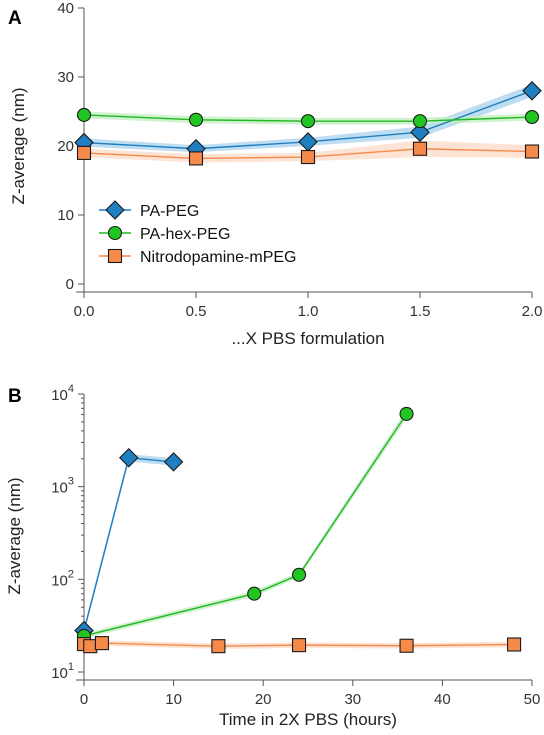  Describe the element at coordinates (71, 389) in the screenshot. I see `y-tick-exponent: 4` at that location.